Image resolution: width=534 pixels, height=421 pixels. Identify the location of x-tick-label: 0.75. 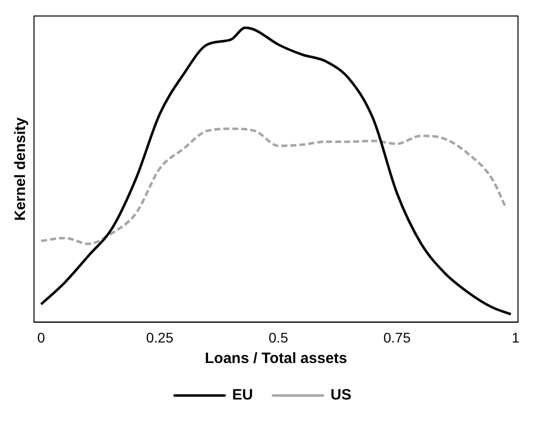
(397, 337).